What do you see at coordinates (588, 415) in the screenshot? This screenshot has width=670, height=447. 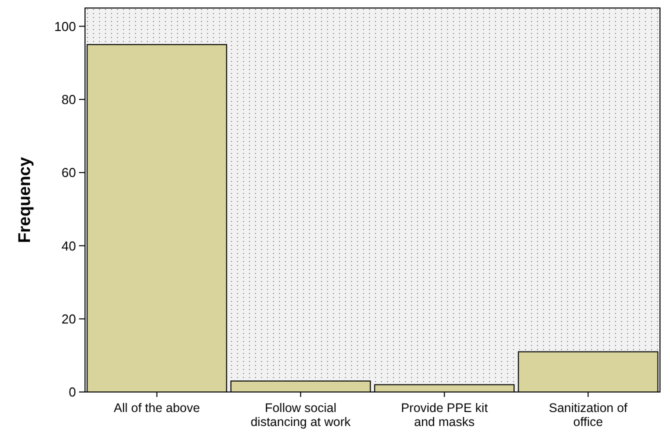 I see `x-tick-label: Sanitization of office` at bounding box center [588, 415].